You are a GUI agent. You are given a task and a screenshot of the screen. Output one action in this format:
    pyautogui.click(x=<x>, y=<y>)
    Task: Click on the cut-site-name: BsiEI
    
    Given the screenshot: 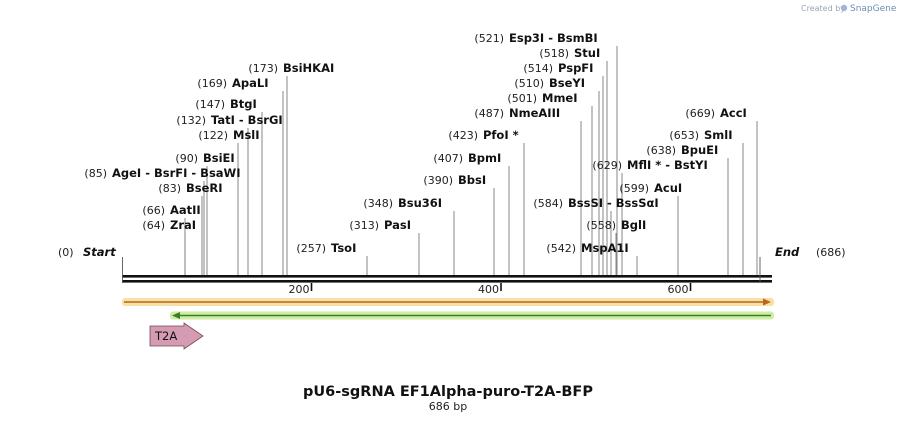 What is the action you would take?
    pyautogui.click(x=219, y=158)
    